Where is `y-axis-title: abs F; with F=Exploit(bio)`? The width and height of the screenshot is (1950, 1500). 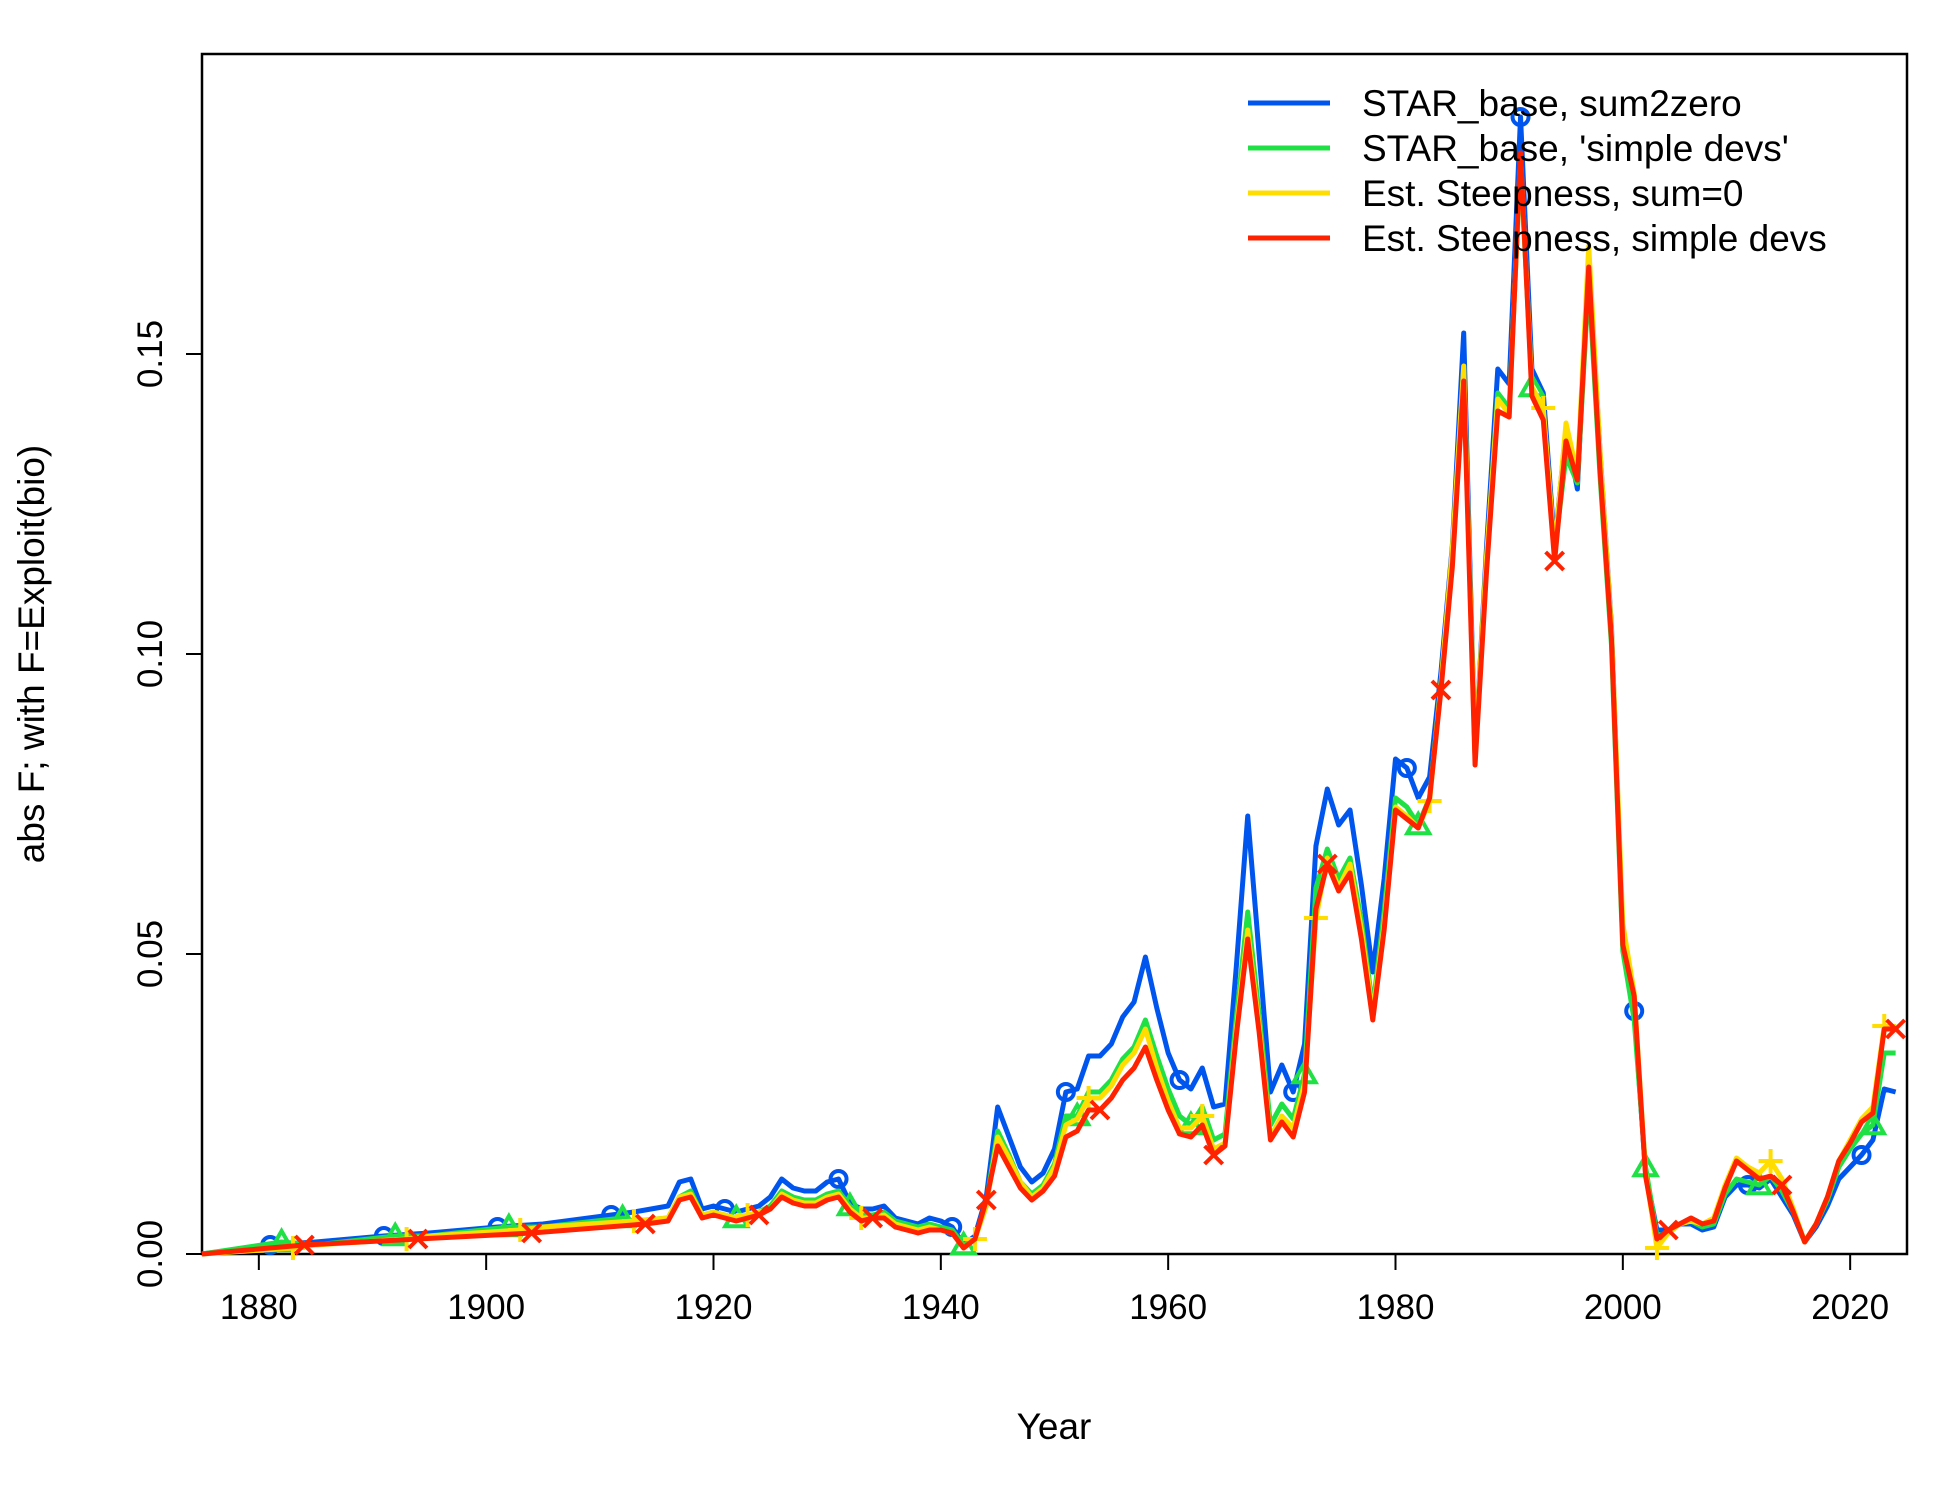
y-axis-title: abs F; with F=Exploit(bio) is located at coordinates (31, 654).